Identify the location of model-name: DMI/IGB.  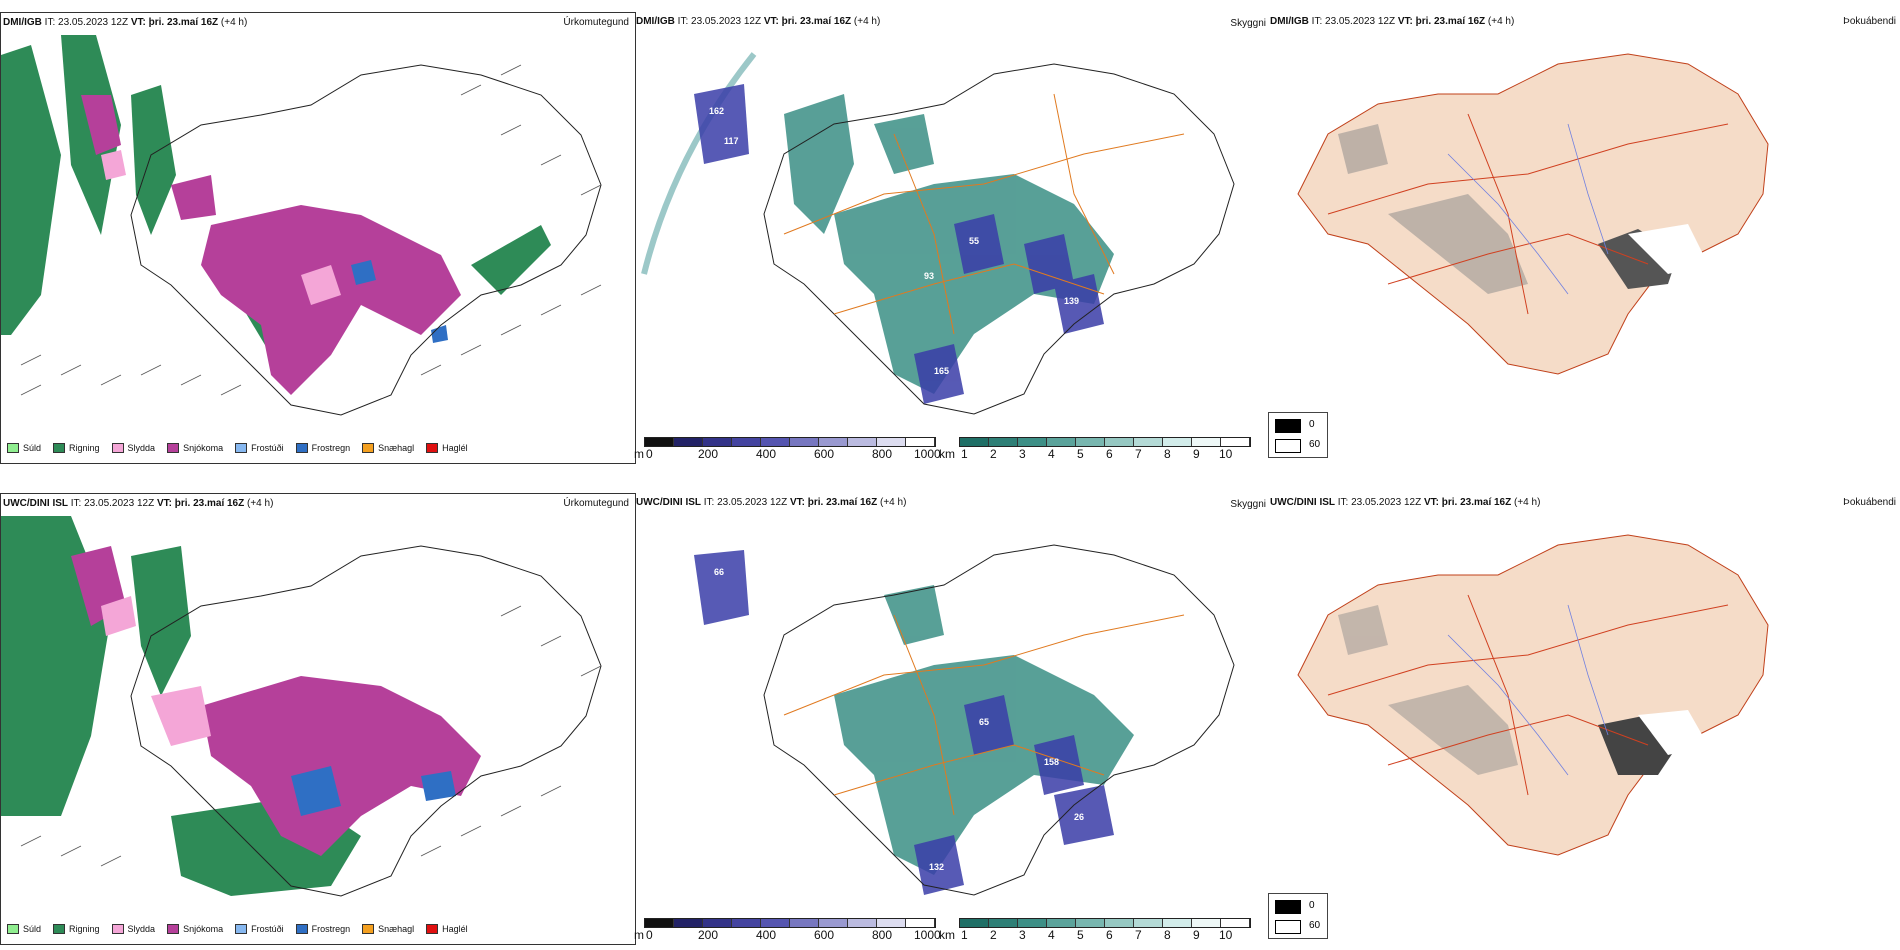
(22, 22).